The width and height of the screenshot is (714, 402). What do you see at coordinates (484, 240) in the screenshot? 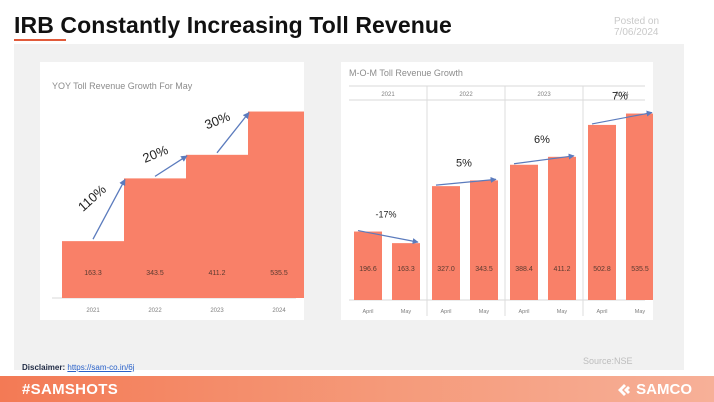
I see `bar-2022-may` at bounding box center [484, 240].